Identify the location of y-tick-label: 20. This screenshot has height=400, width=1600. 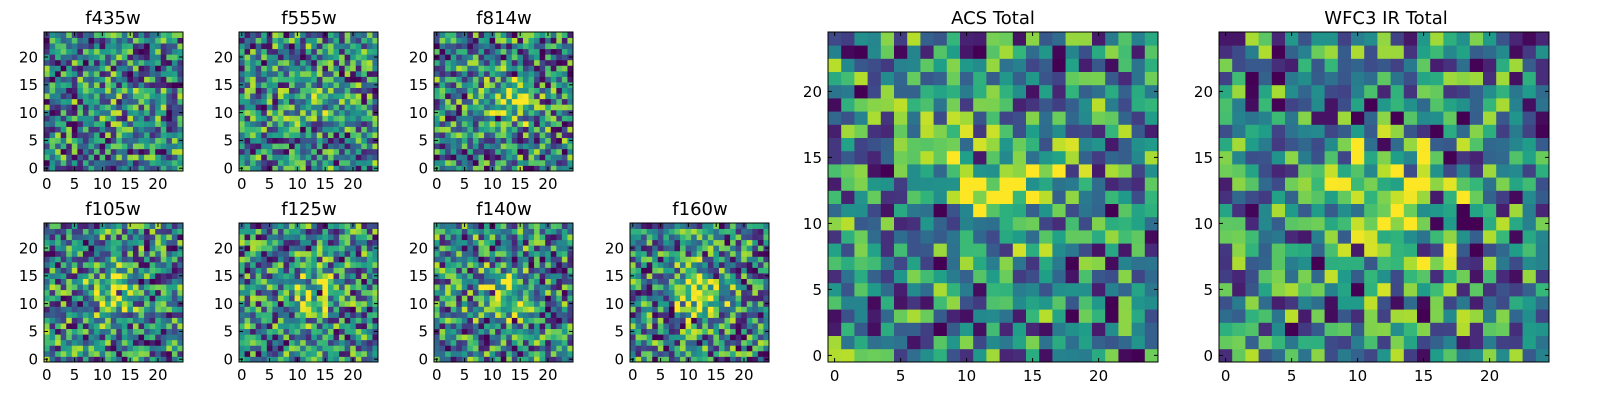
(418, 248).